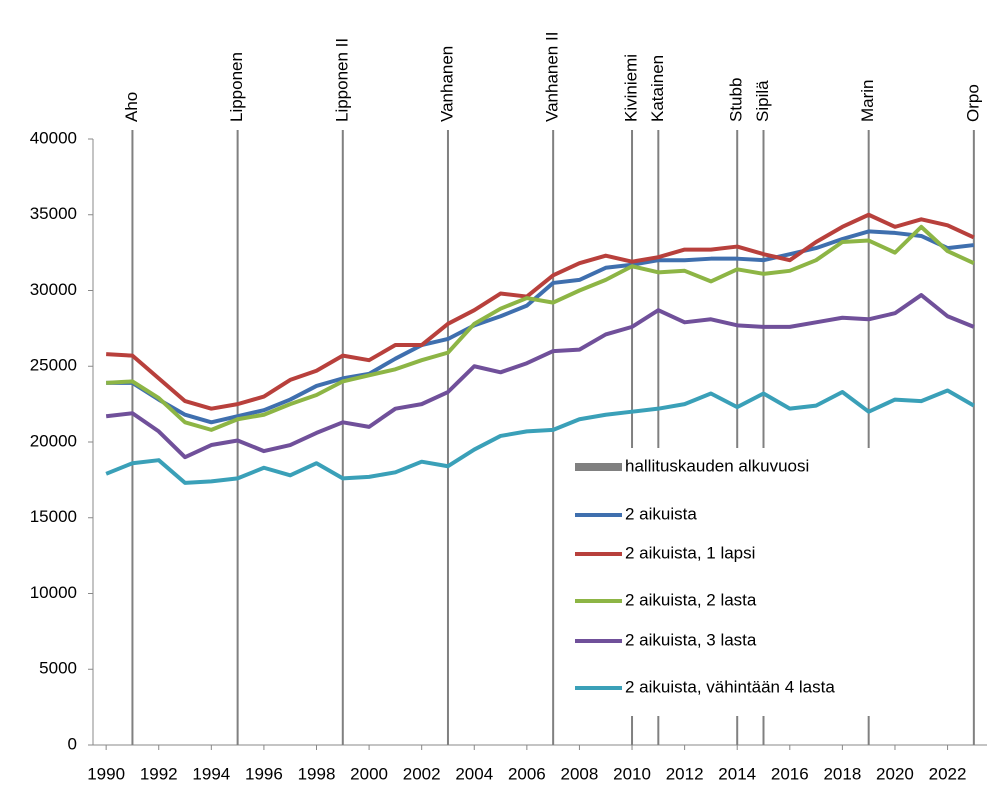  I want to click on legend-label: 2 aikuista, 1 lapsi, so click(690, 552).